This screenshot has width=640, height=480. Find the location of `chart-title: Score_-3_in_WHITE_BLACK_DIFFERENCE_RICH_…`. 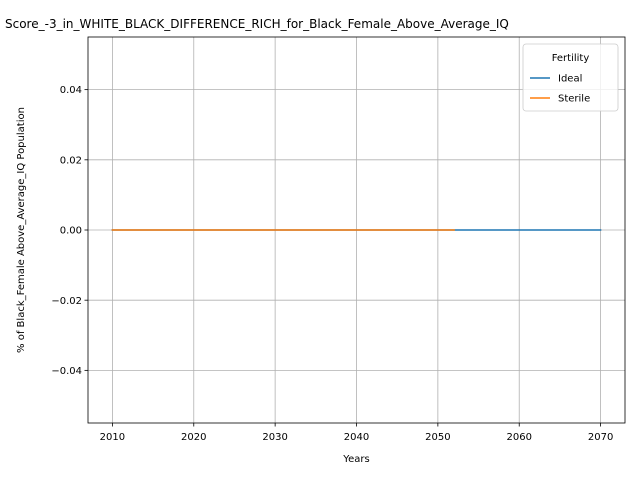

chart-title: Score_-3_in_WHITE_BLACK_DIFFERENCE_RICH_… is located at coordinates (257, 24).